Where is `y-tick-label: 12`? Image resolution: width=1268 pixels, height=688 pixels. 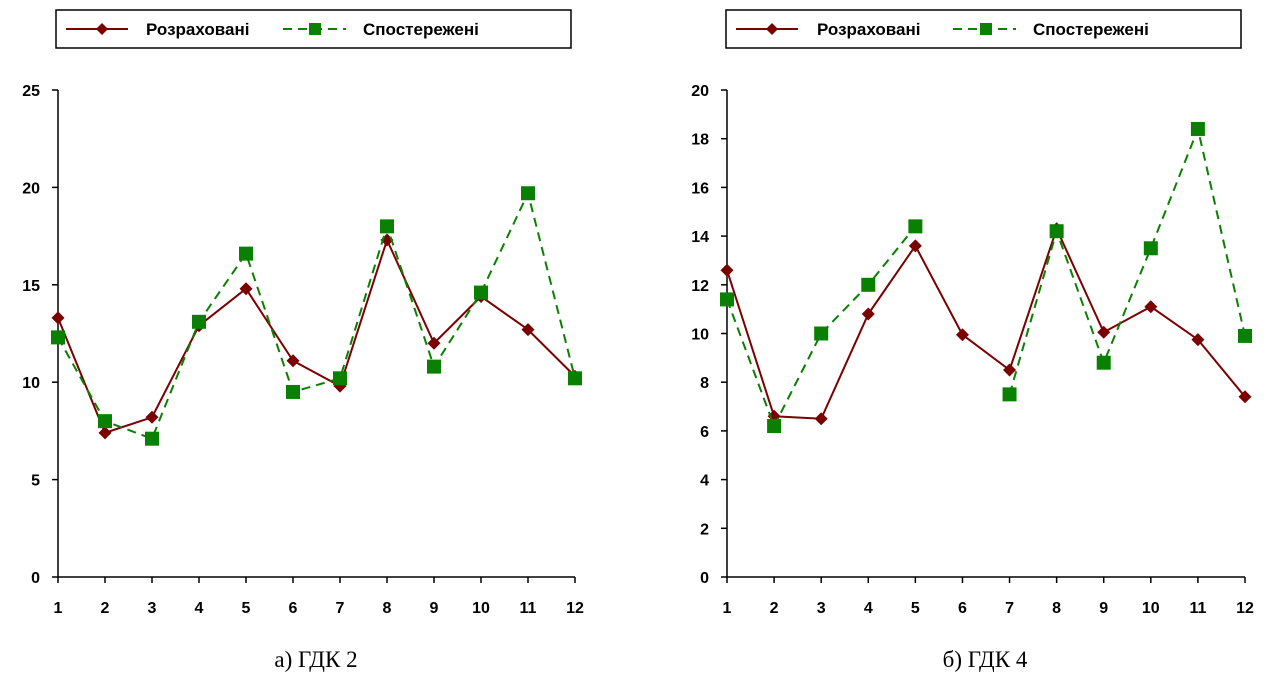 y-tick-label: 12 is located at coordinates (700, 286).